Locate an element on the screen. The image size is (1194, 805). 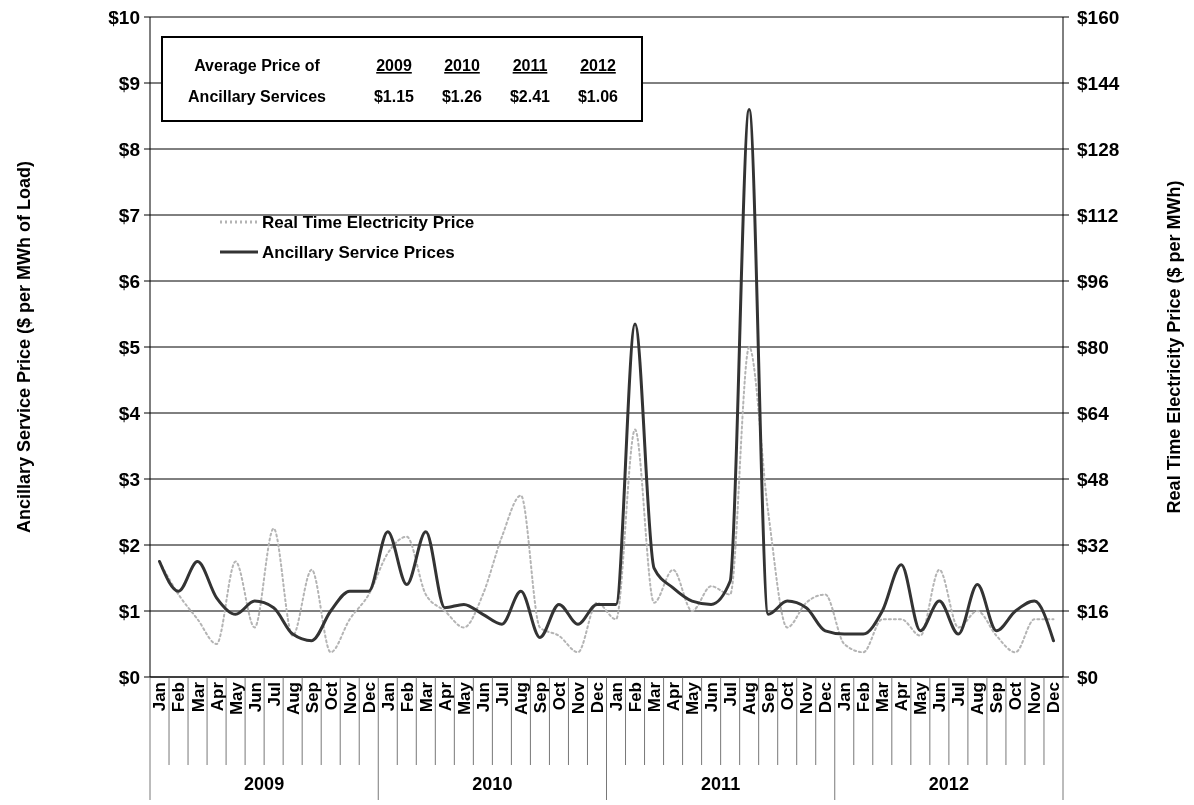
y2-tick-label: $48 is located at coordinates (1093, 479).